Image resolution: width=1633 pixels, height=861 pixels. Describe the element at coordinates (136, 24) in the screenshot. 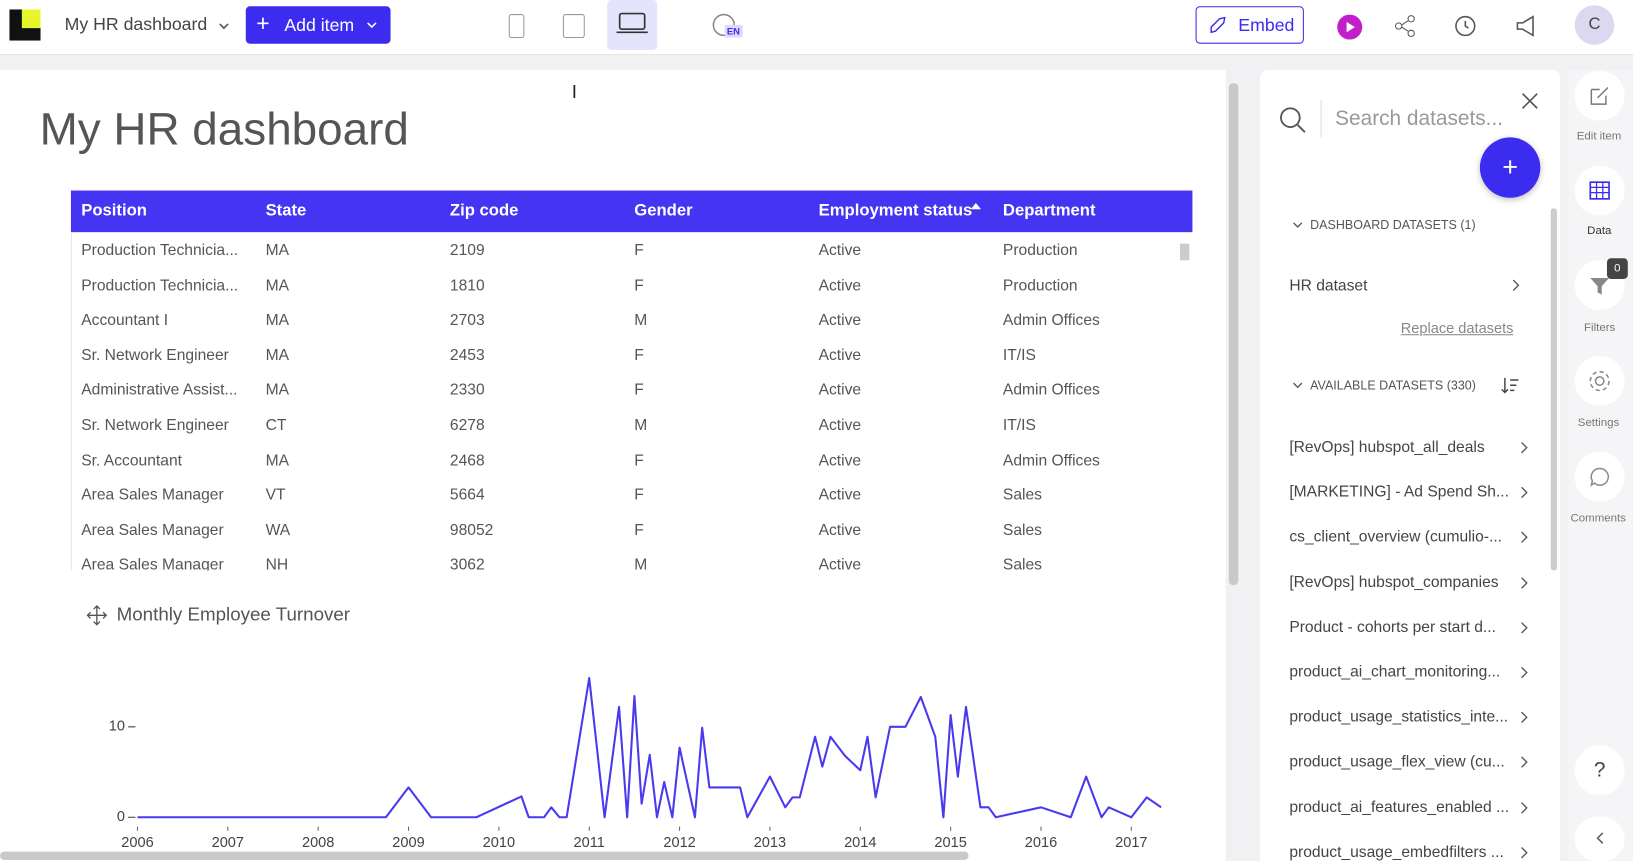

I see `dashboard-name: My HR dashboard` at that location.